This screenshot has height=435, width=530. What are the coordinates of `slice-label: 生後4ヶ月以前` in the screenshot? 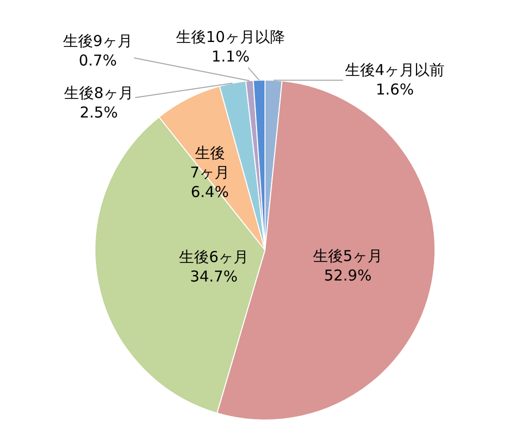 It's located at (395, 70).